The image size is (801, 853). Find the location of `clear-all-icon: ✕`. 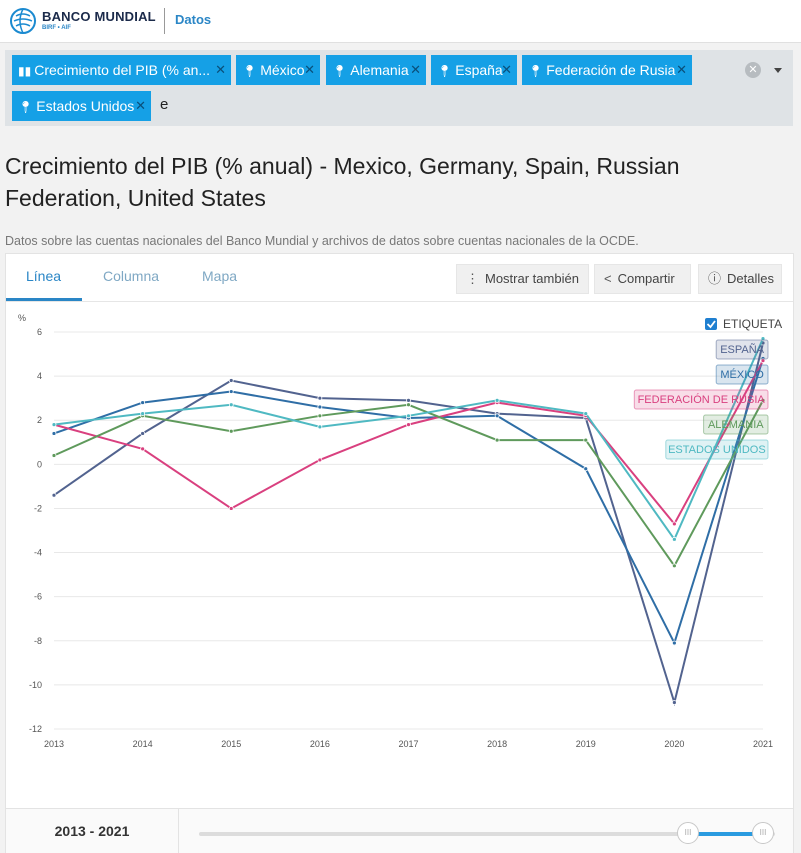

clear-all-icon: ✕ is located at coordinates (753, 70).